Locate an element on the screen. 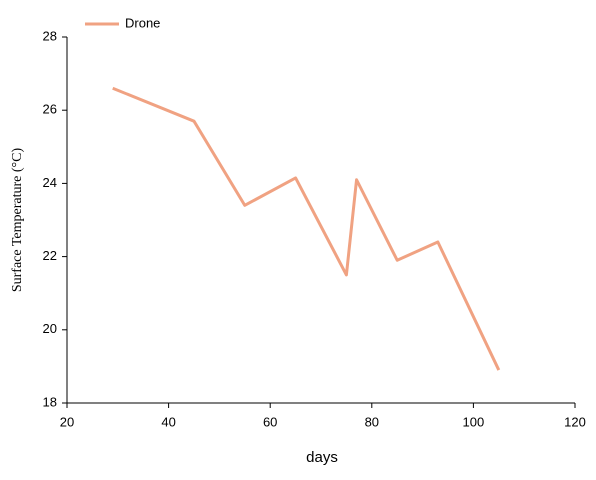  x-tick-label: 40 is located at coordinates (168, 421).